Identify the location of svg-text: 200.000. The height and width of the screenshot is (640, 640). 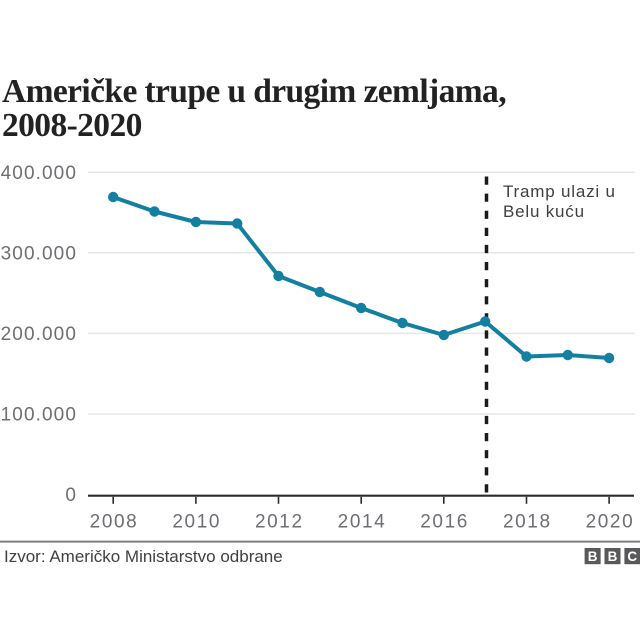
(39, 334).